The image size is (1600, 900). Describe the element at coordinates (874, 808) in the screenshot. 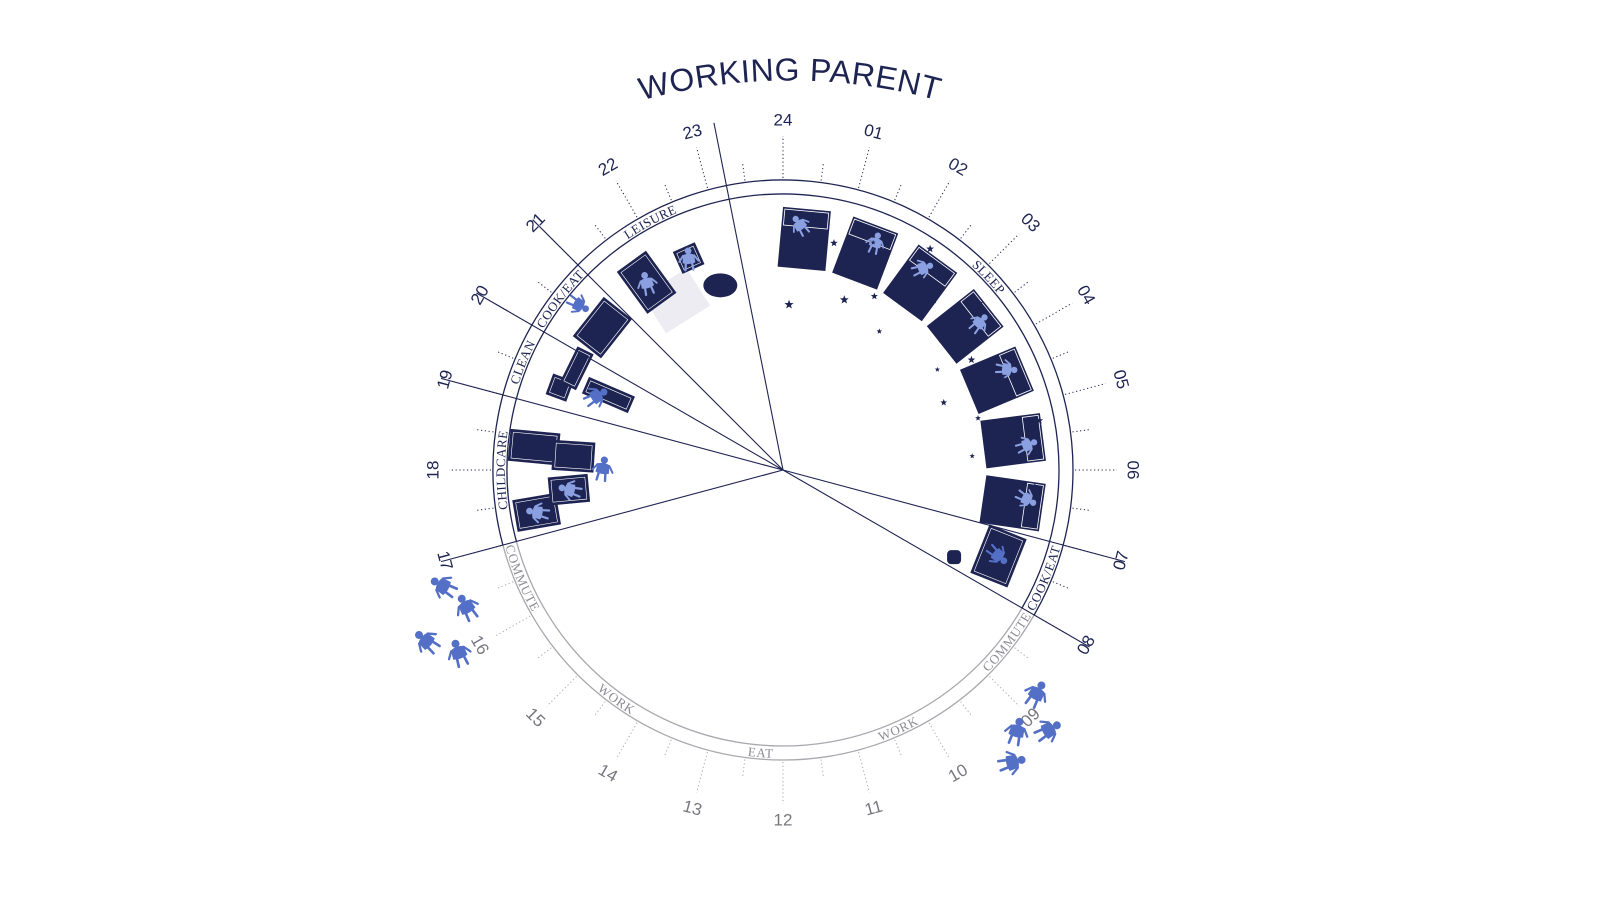

I see `hour-label-11: 11` at that location.